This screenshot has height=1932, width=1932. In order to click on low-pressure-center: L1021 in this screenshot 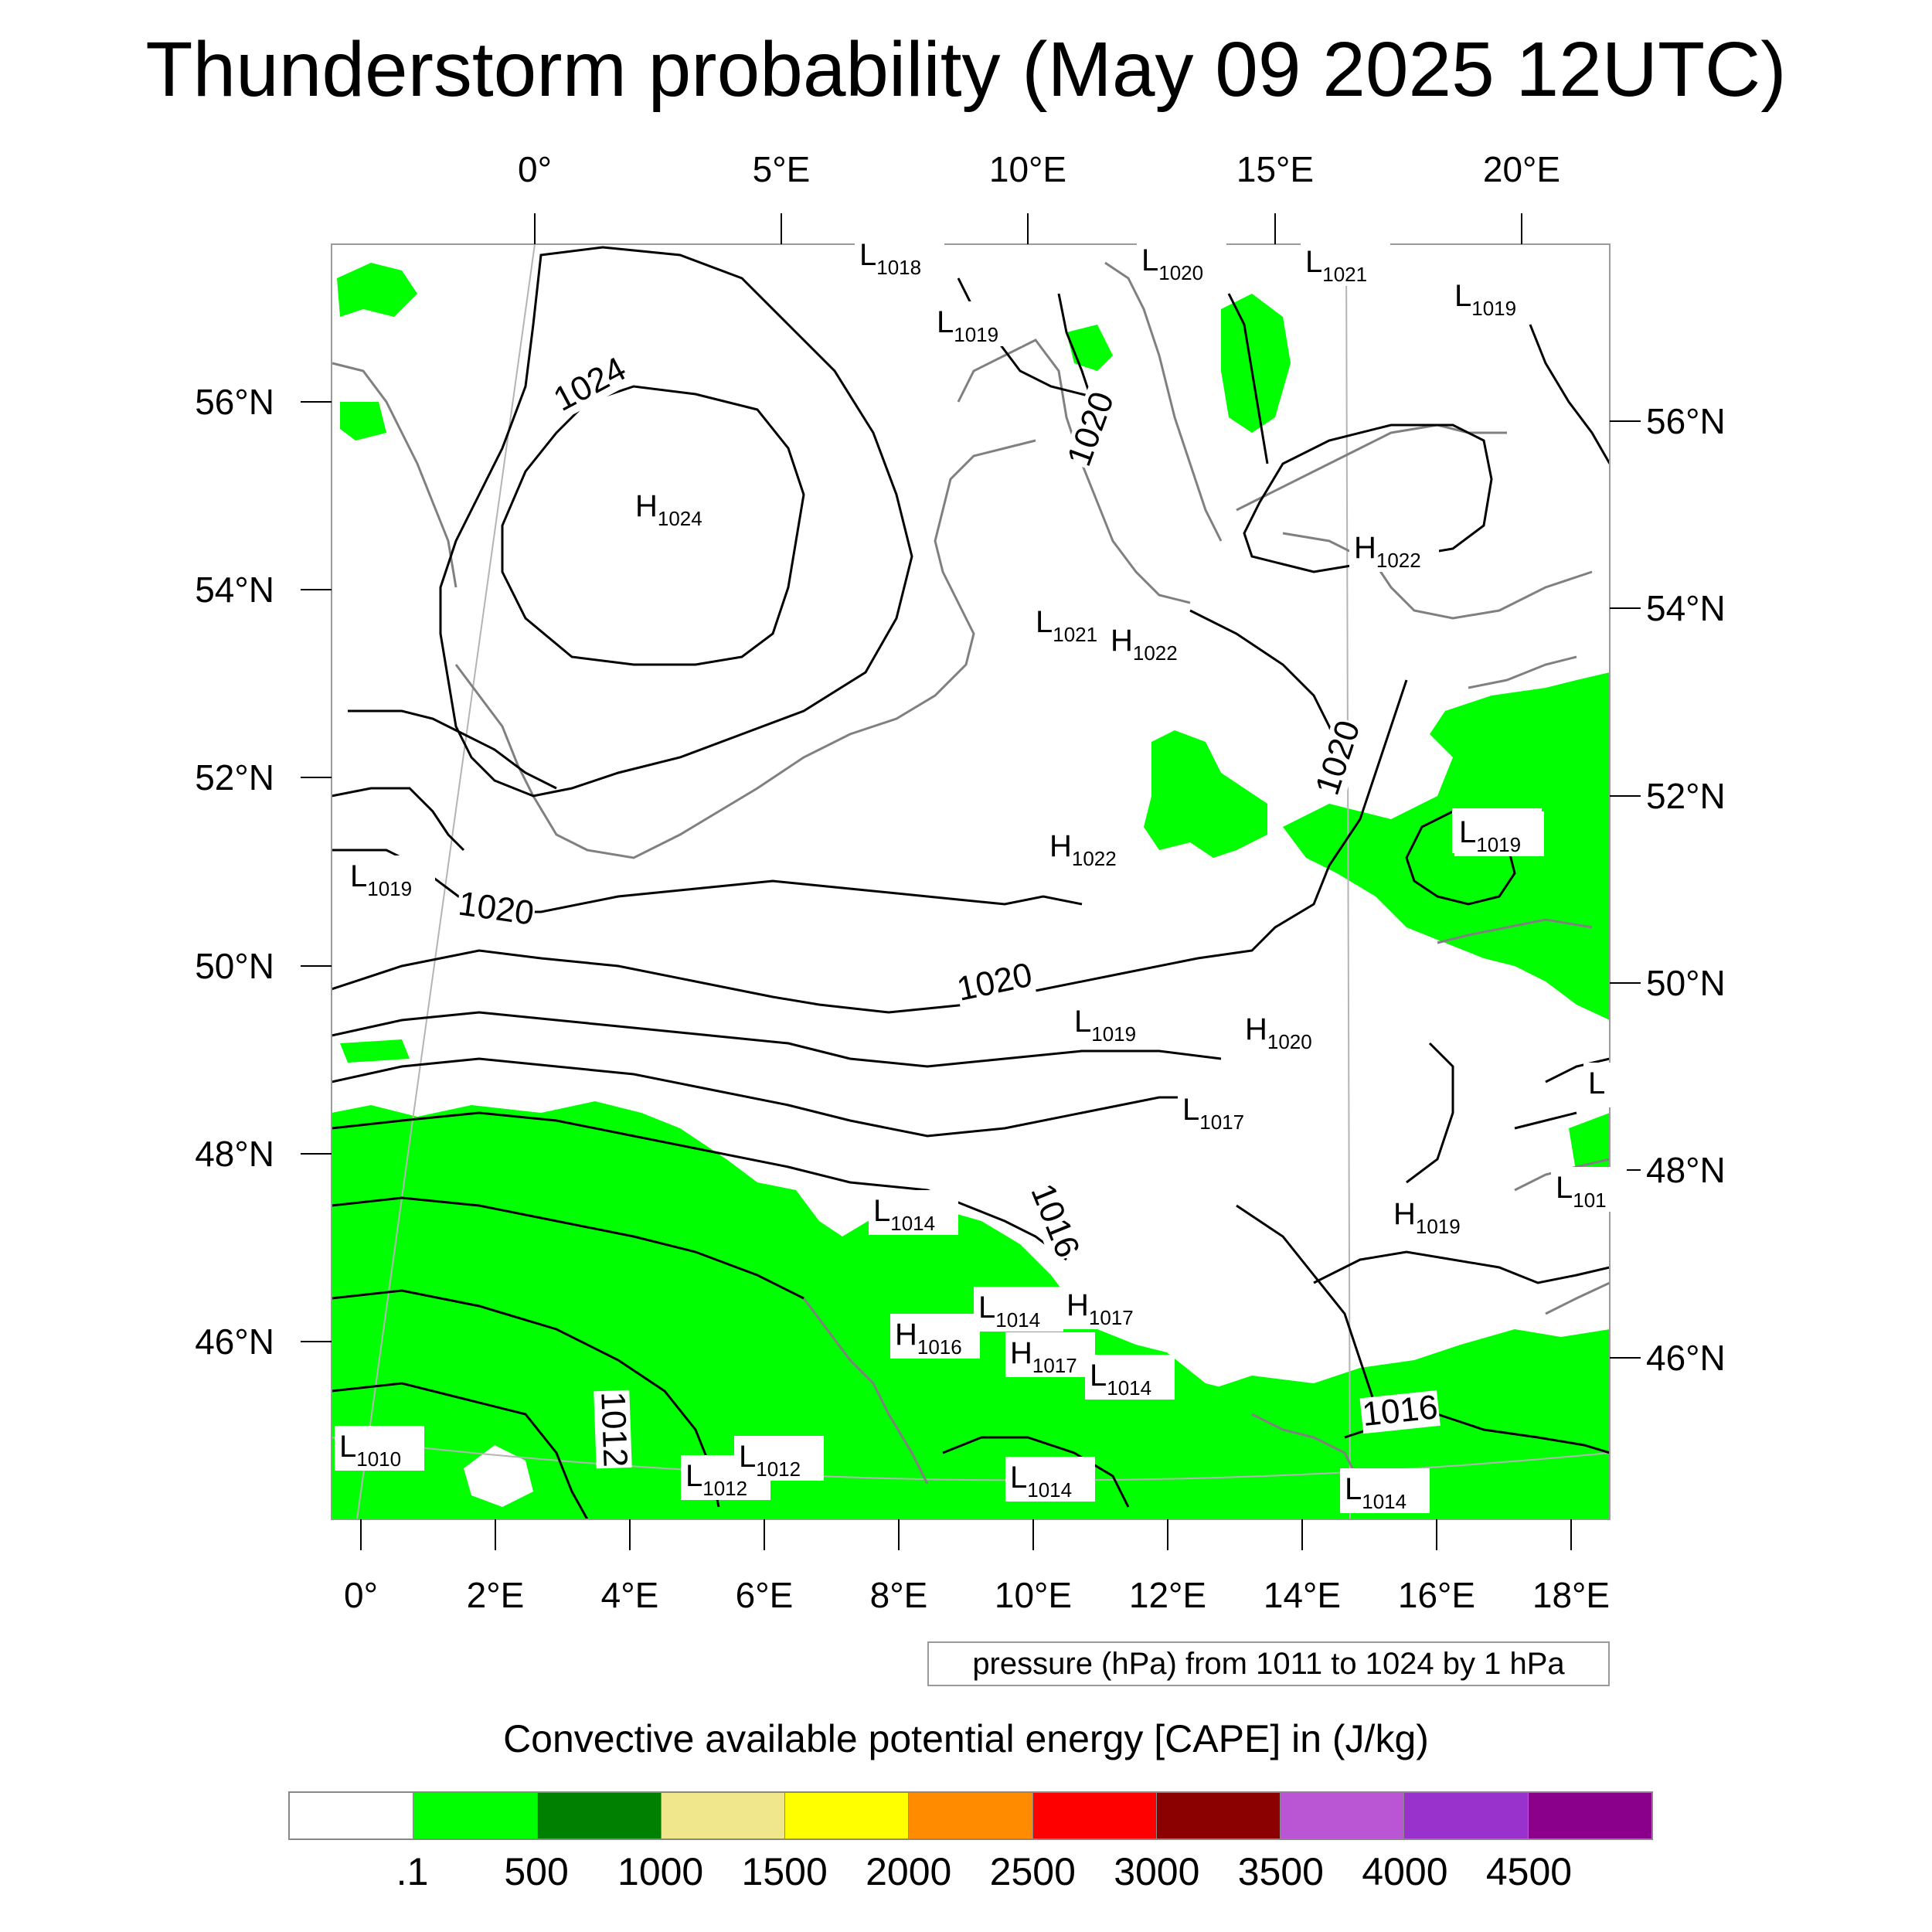, I will do `click(1346, 264)`.